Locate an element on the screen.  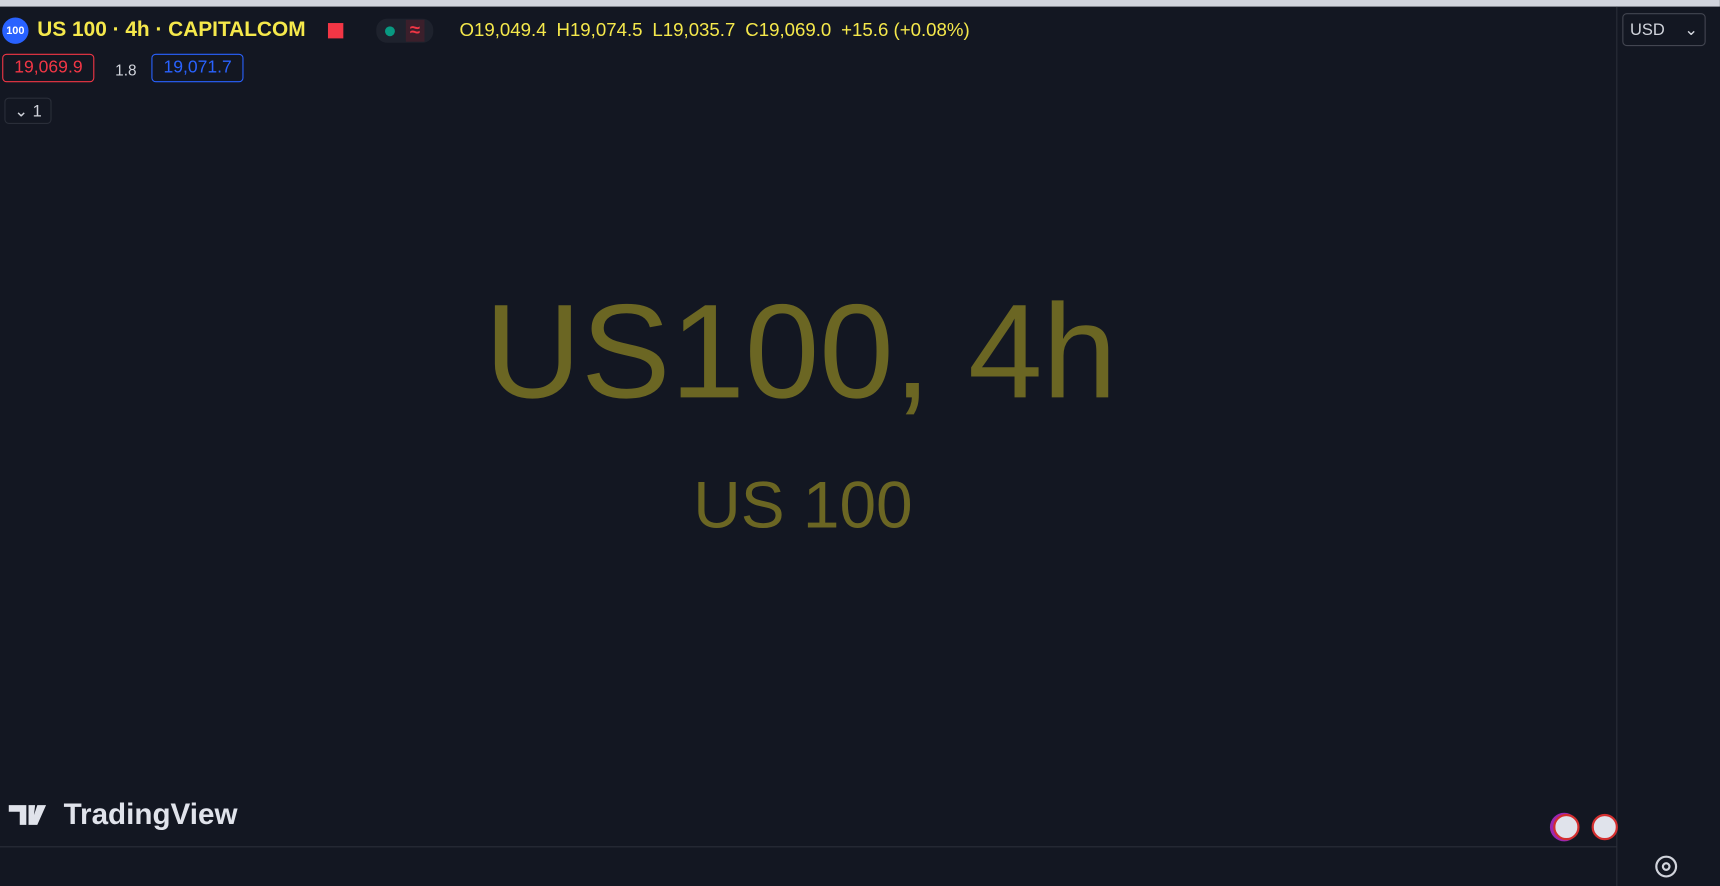
currency-select: USD ⌄ is located at coordinates (1664, 30).